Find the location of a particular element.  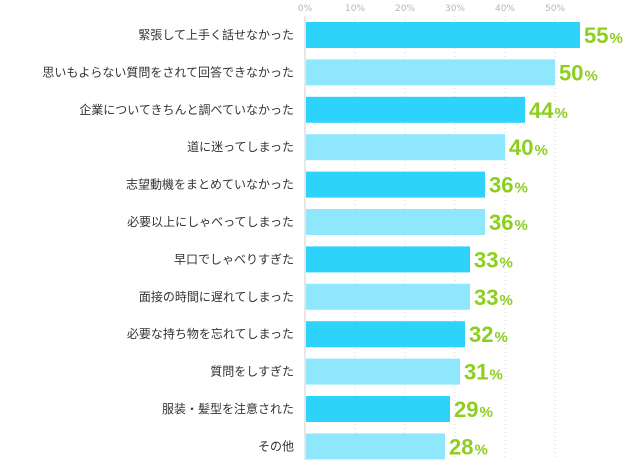

category-label: 面接の時間に遅れてしまった is located at coordinates (216, 296).